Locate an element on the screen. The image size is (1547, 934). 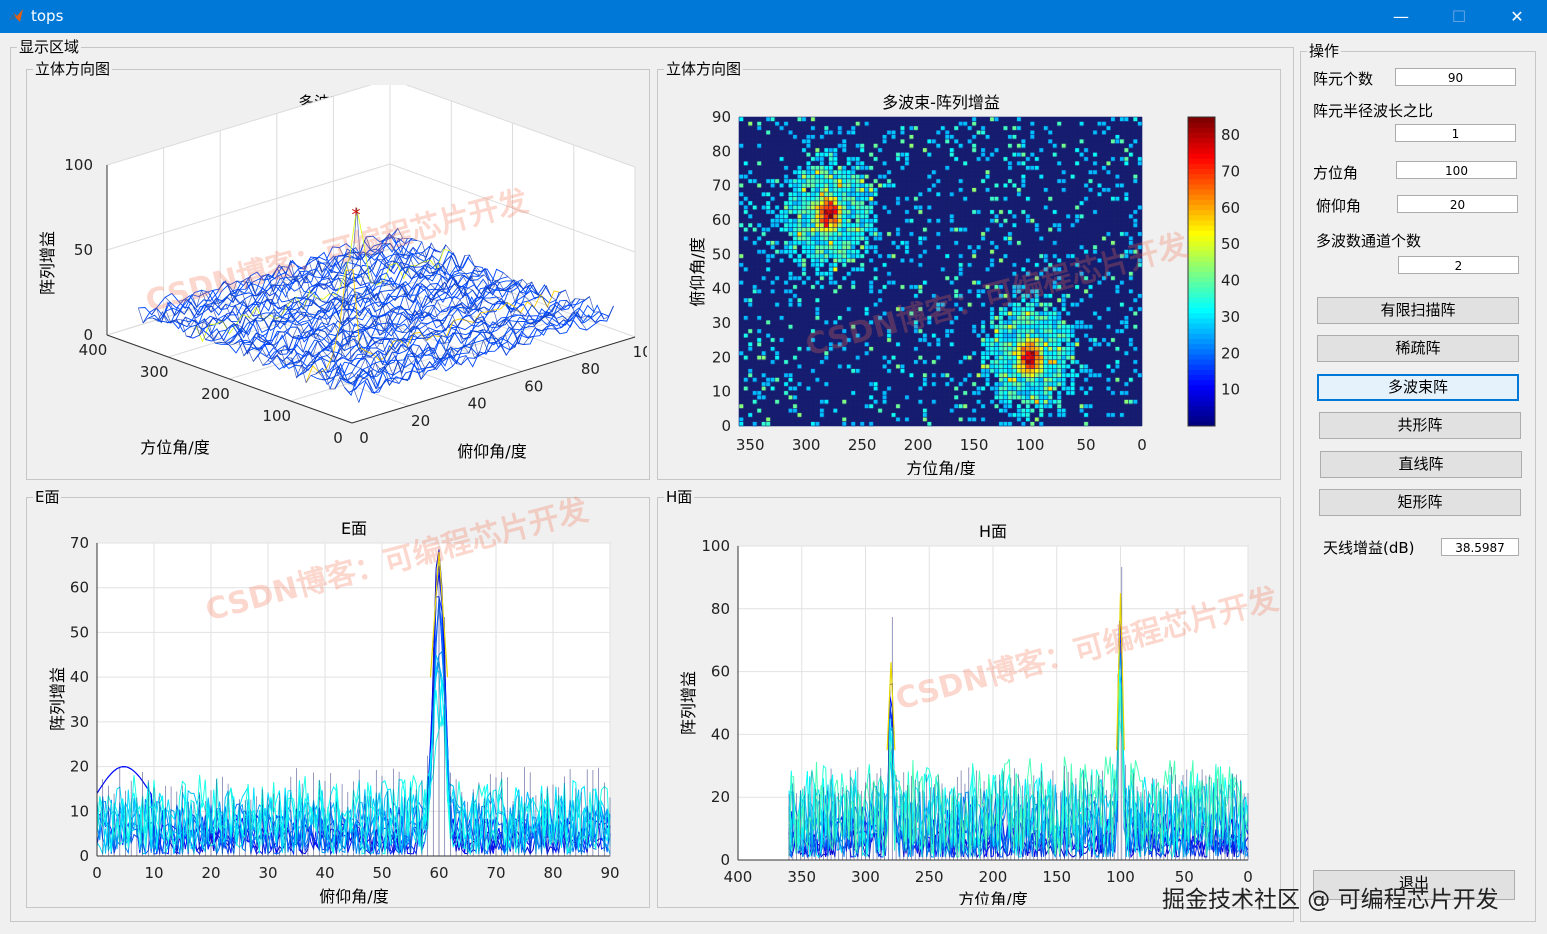
minimize-button: — is located at coordinates (1401, 16).